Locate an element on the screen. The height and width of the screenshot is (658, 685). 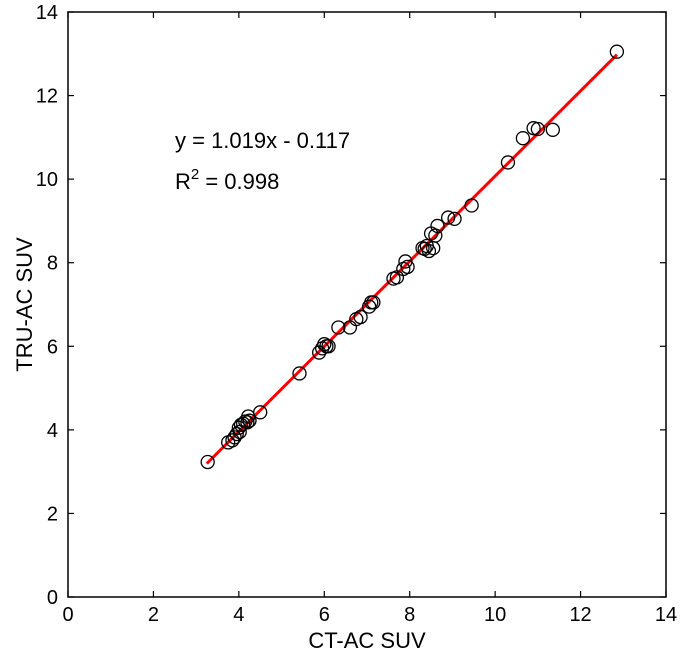
y-axis-title: TRU-AC SUV is located at coordinates (24, 304).